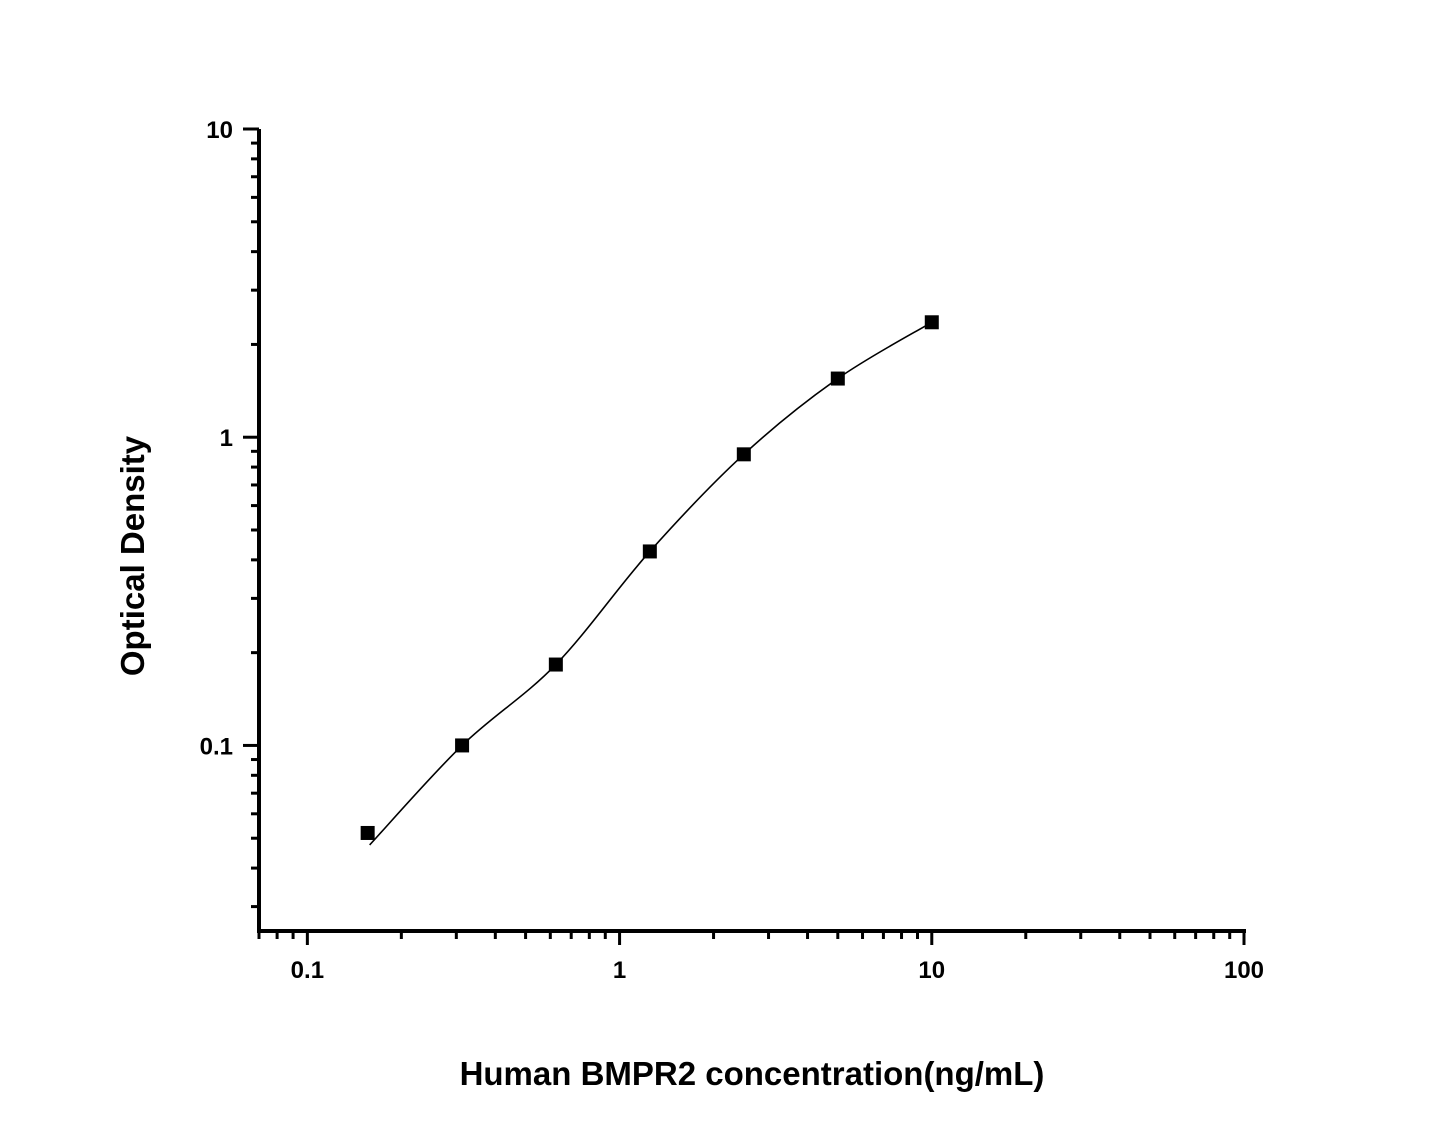  I want to click on x-tick-label: 0.1, so click(307, 970).